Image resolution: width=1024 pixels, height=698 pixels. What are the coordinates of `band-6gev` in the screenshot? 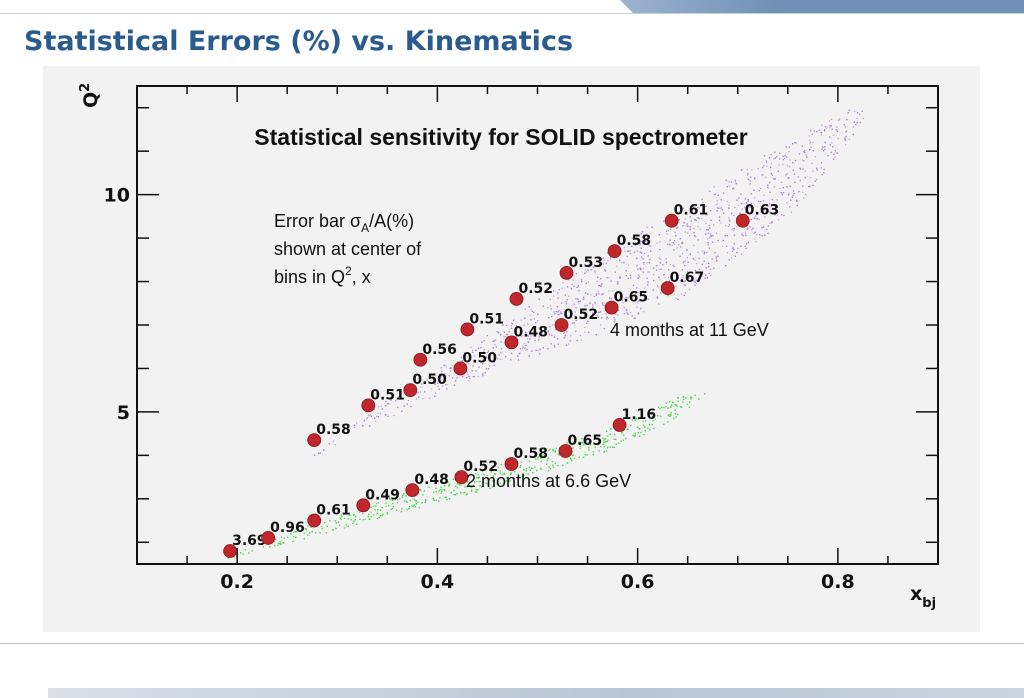 It's located at (466, 476).